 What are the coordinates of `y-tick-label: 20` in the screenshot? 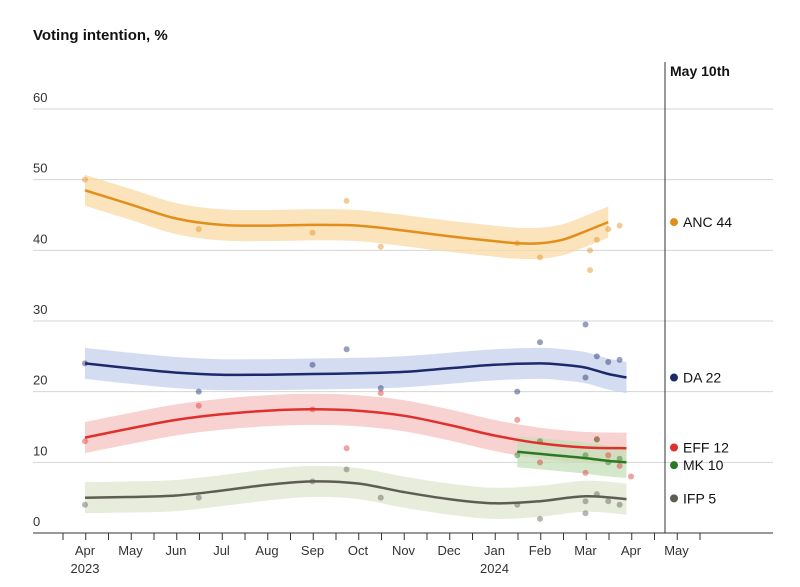 It's located at (40, 380).